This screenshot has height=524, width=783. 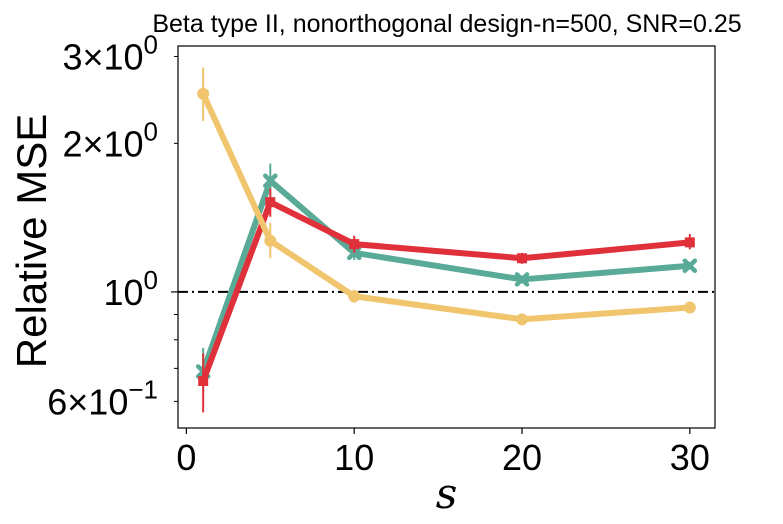 What do you see at coordinates (110, 53) in the screenshot?
I see `y-tick-label: 3×100` at bounding box center [110, 53].